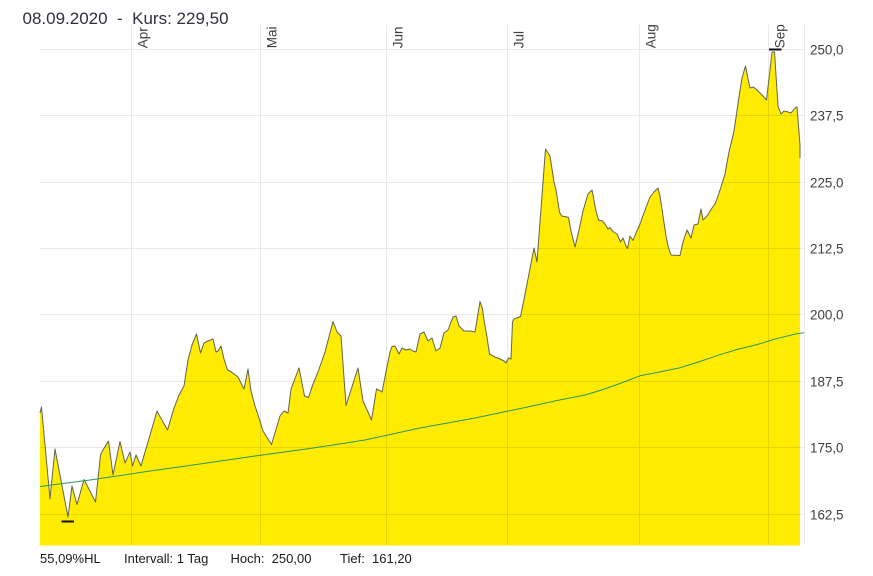  I want to click on svg-text: Tief: 161,20, so click(376, 558).